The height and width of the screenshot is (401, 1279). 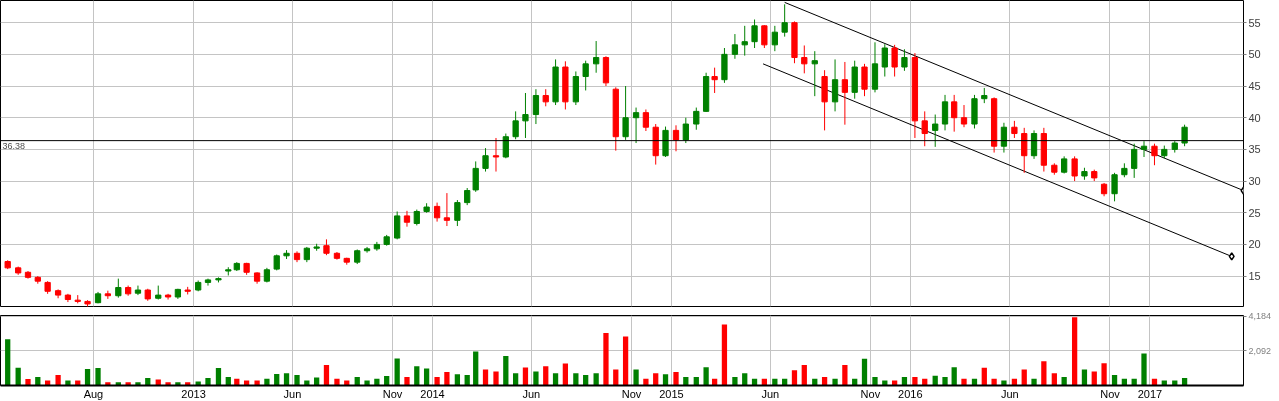 I want to click on y-tick-label: 55, so click(x=1254, y=22).